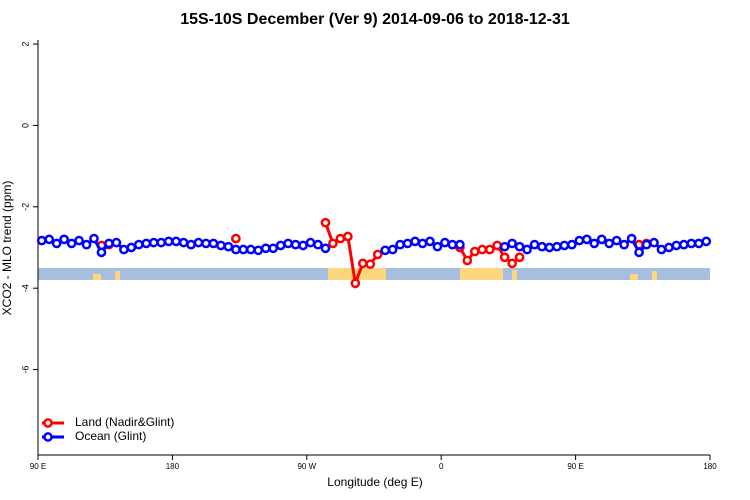 This screenshot has height=500, width=750. I want to click on y-tick-label: -6, so click(25, 370).